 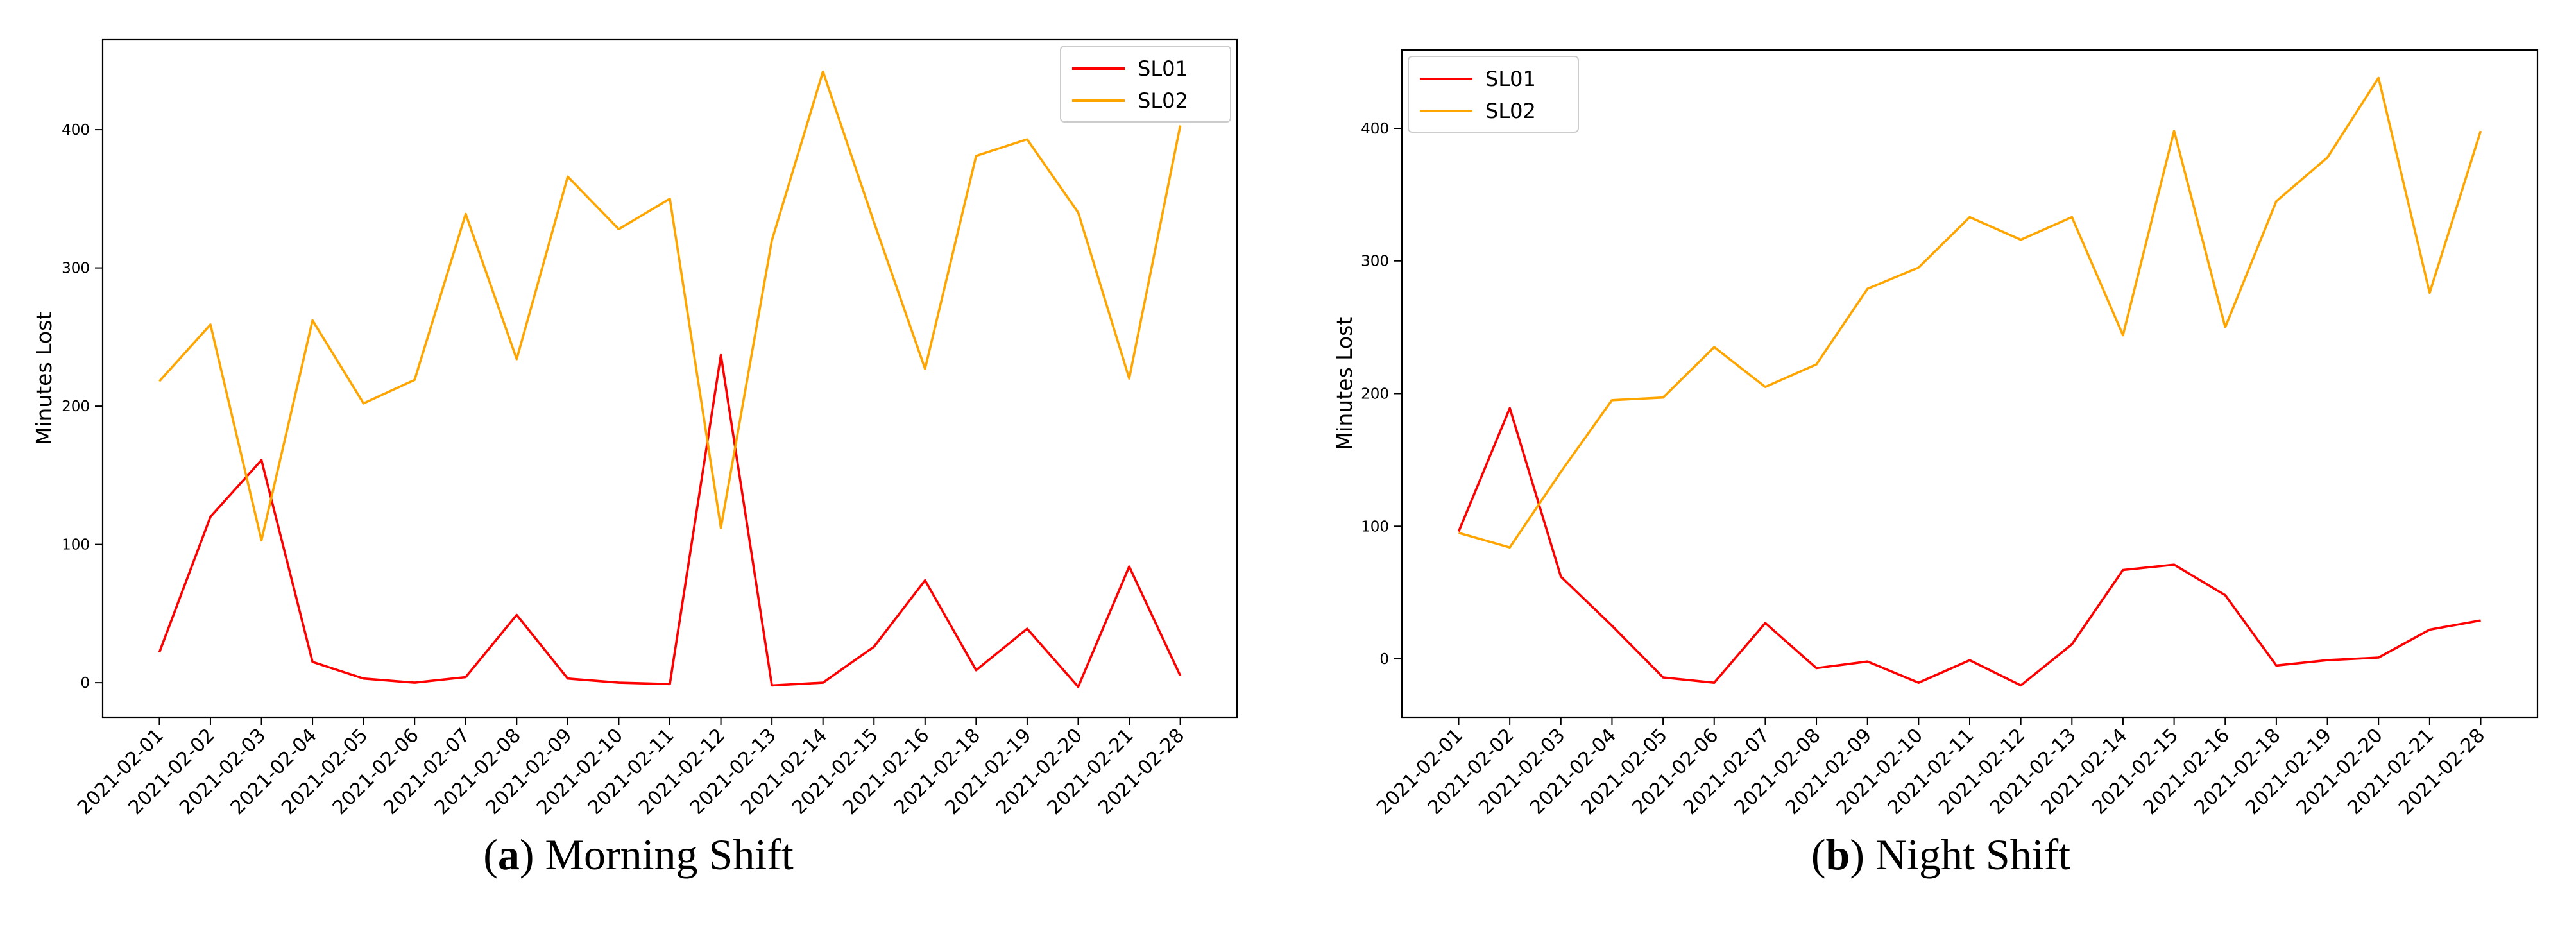 I want to click on caption: (b) Night Shift, so click(x=1940, y=854).